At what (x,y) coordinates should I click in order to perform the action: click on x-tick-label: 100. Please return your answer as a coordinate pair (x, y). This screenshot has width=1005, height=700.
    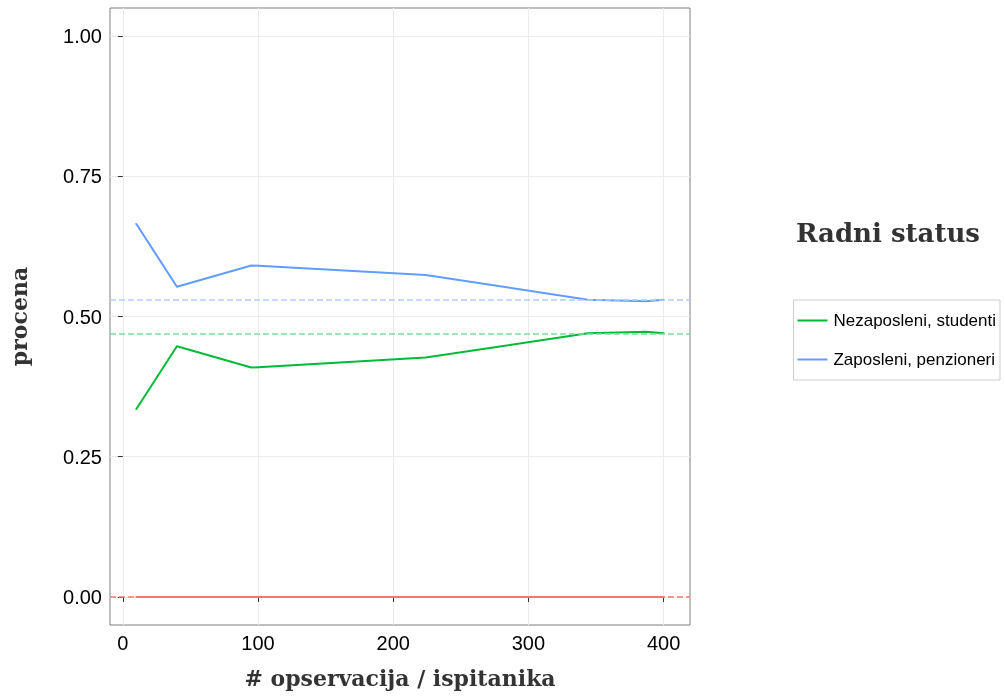
    Looking at the image, I should click on (258, 643).